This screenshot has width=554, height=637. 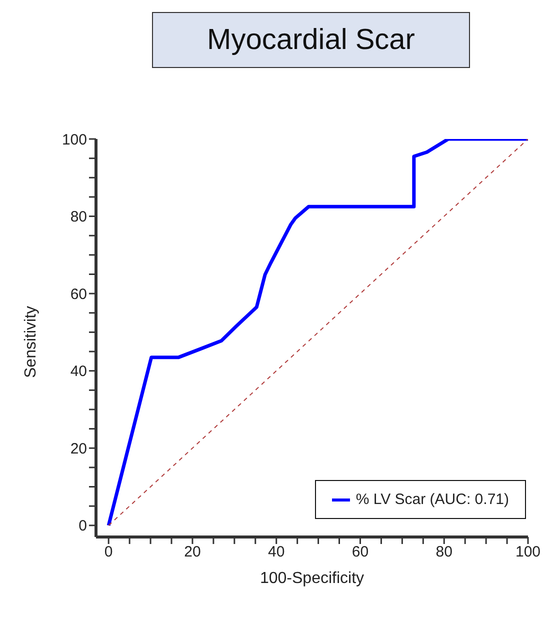 I want to click on x-tick-label: 40, so click(x=276, y=552).